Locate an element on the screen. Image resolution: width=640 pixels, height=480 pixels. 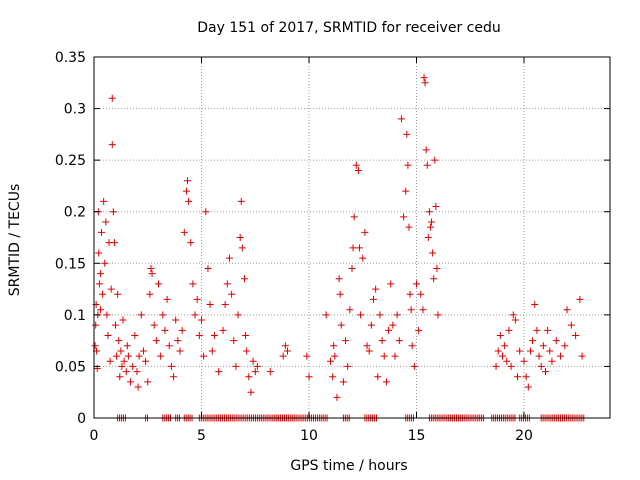
y-tick-label: 0.15 is located at coordinates (70, 264).